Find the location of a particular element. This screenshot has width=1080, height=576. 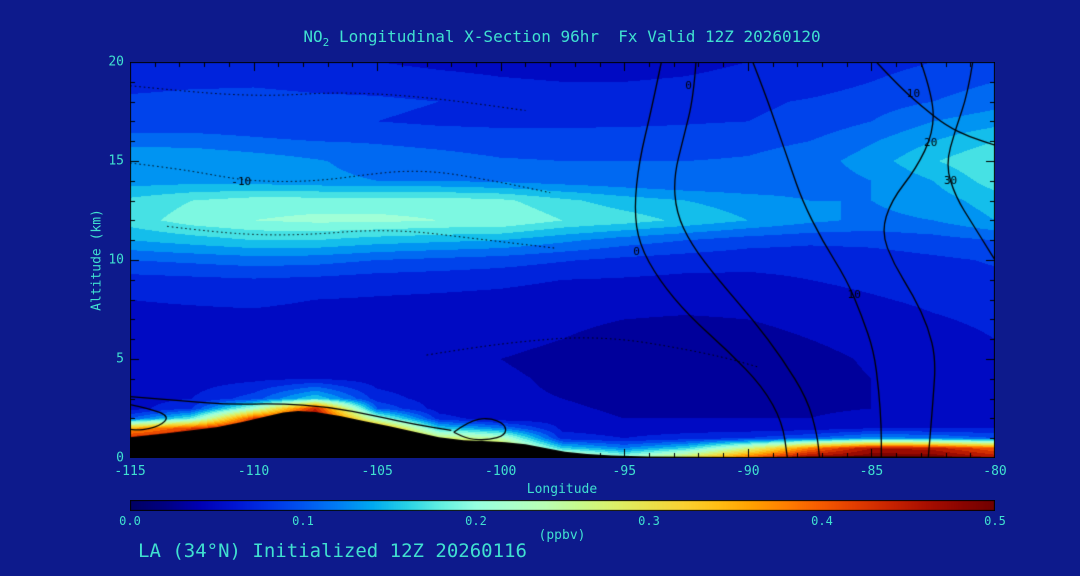

y-tick-label: 5 is located at coordinates (120, 359).